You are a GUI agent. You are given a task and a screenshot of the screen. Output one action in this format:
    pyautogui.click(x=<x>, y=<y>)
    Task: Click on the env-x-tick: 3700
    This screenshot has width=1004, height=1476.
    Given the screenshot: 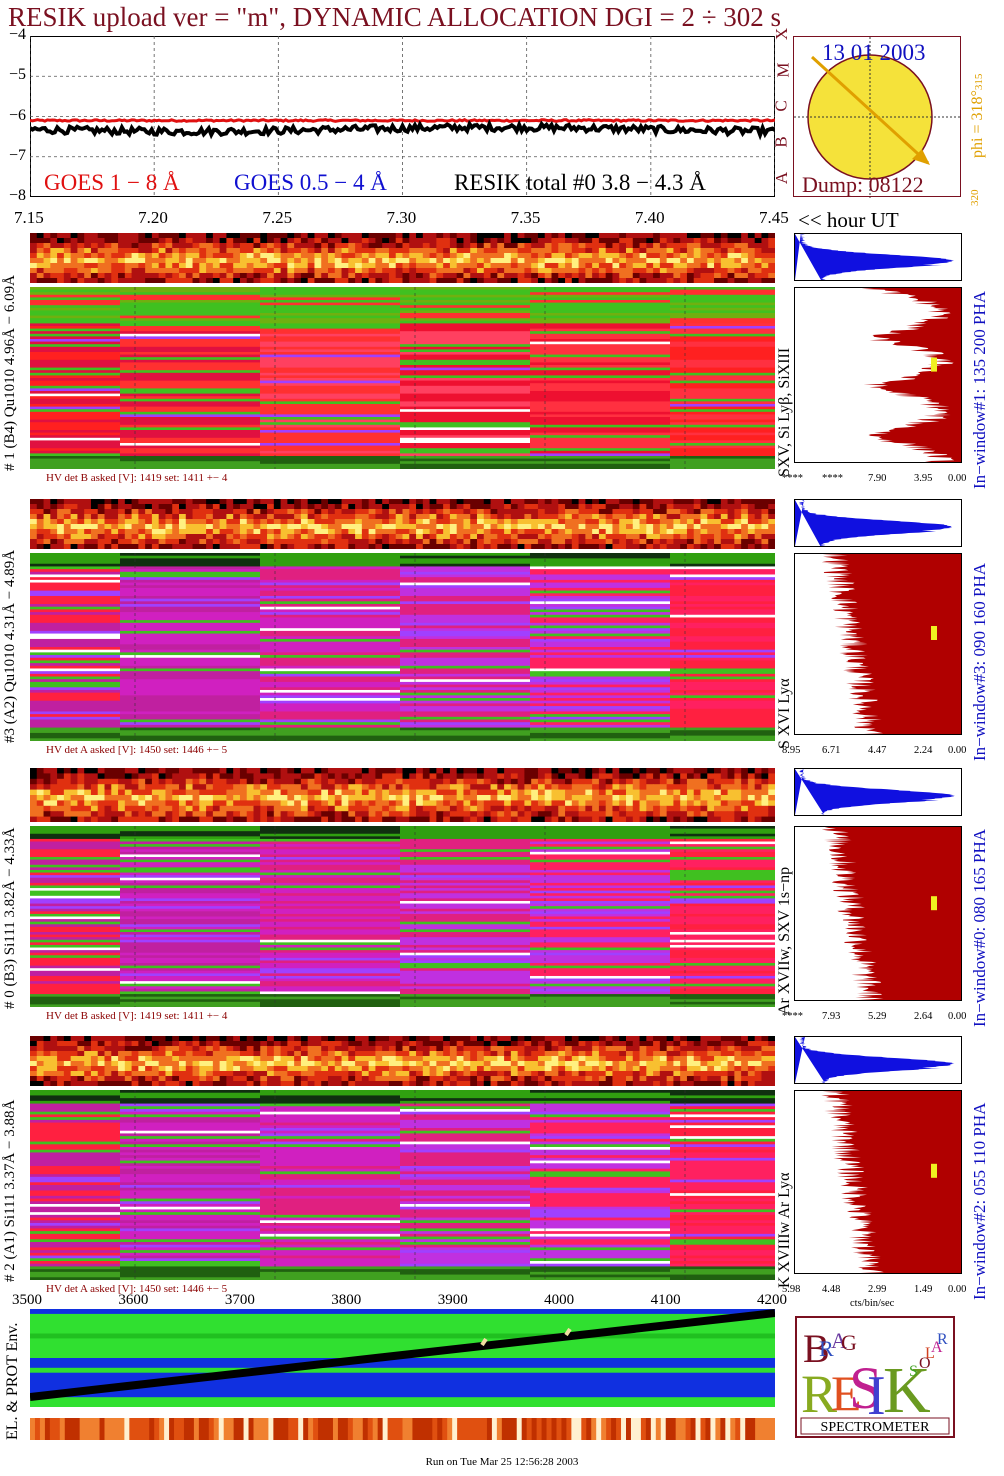 What is the action you would take?
    pyautogui.click(x=239, y=1300)
    